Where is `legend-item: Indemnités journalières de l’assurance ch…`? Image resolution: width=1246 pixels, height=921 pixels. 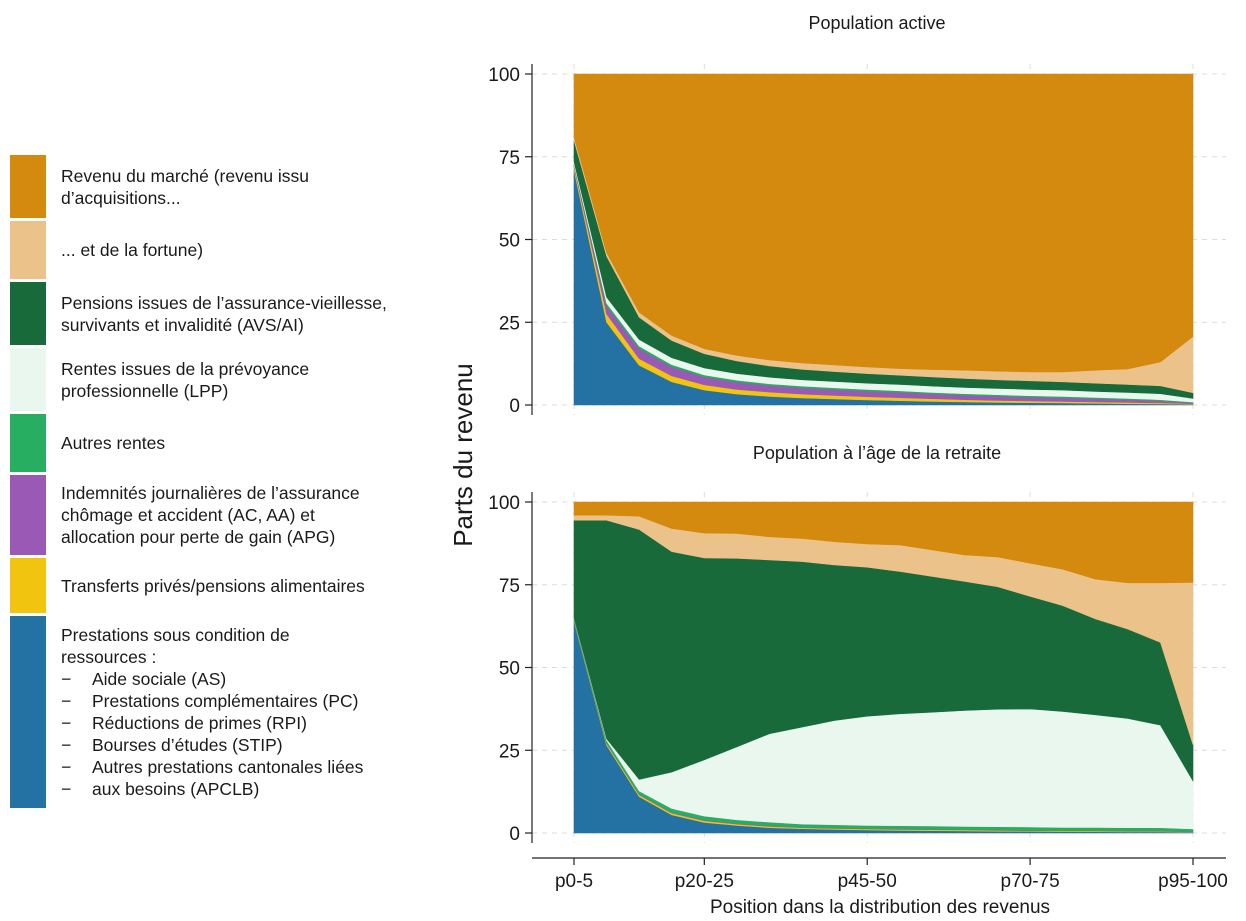 legend-item: Indemnités journalières de l’assurance ch… is located at coordinates (226, 516).